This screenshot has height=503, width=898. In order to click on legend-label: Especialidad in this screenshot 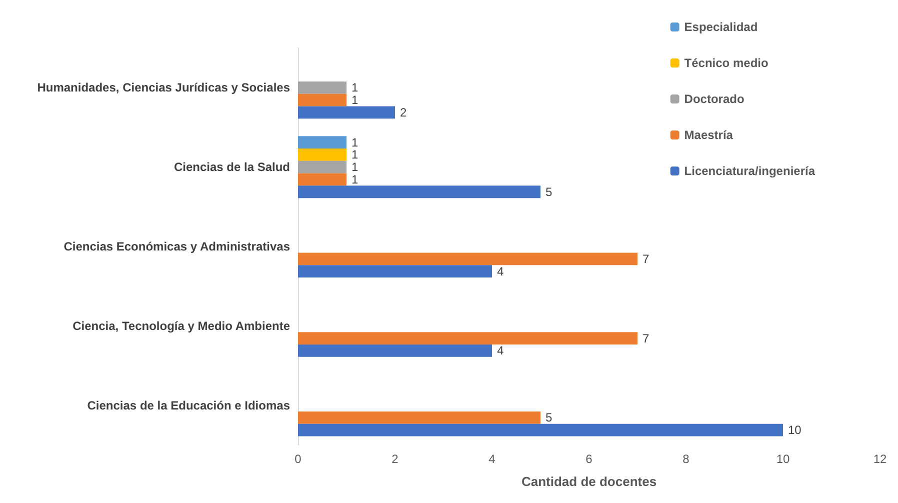, I will do `click(721, 27)`.